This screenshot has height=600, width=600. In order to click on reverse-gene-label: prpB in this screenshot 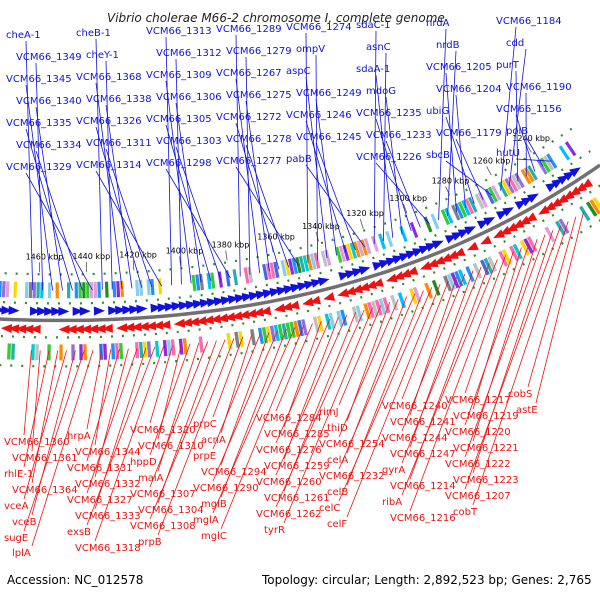, I will do `click(150, 542)`.